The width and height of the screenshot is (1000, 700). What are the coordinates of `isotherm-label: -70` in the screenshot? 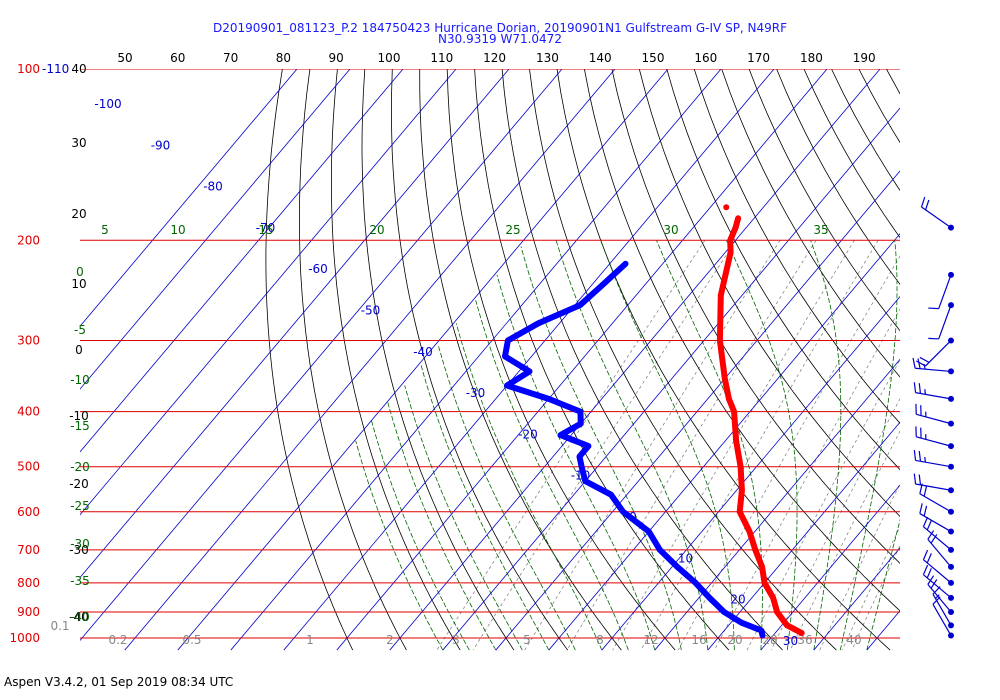 It's located at (266, 228).